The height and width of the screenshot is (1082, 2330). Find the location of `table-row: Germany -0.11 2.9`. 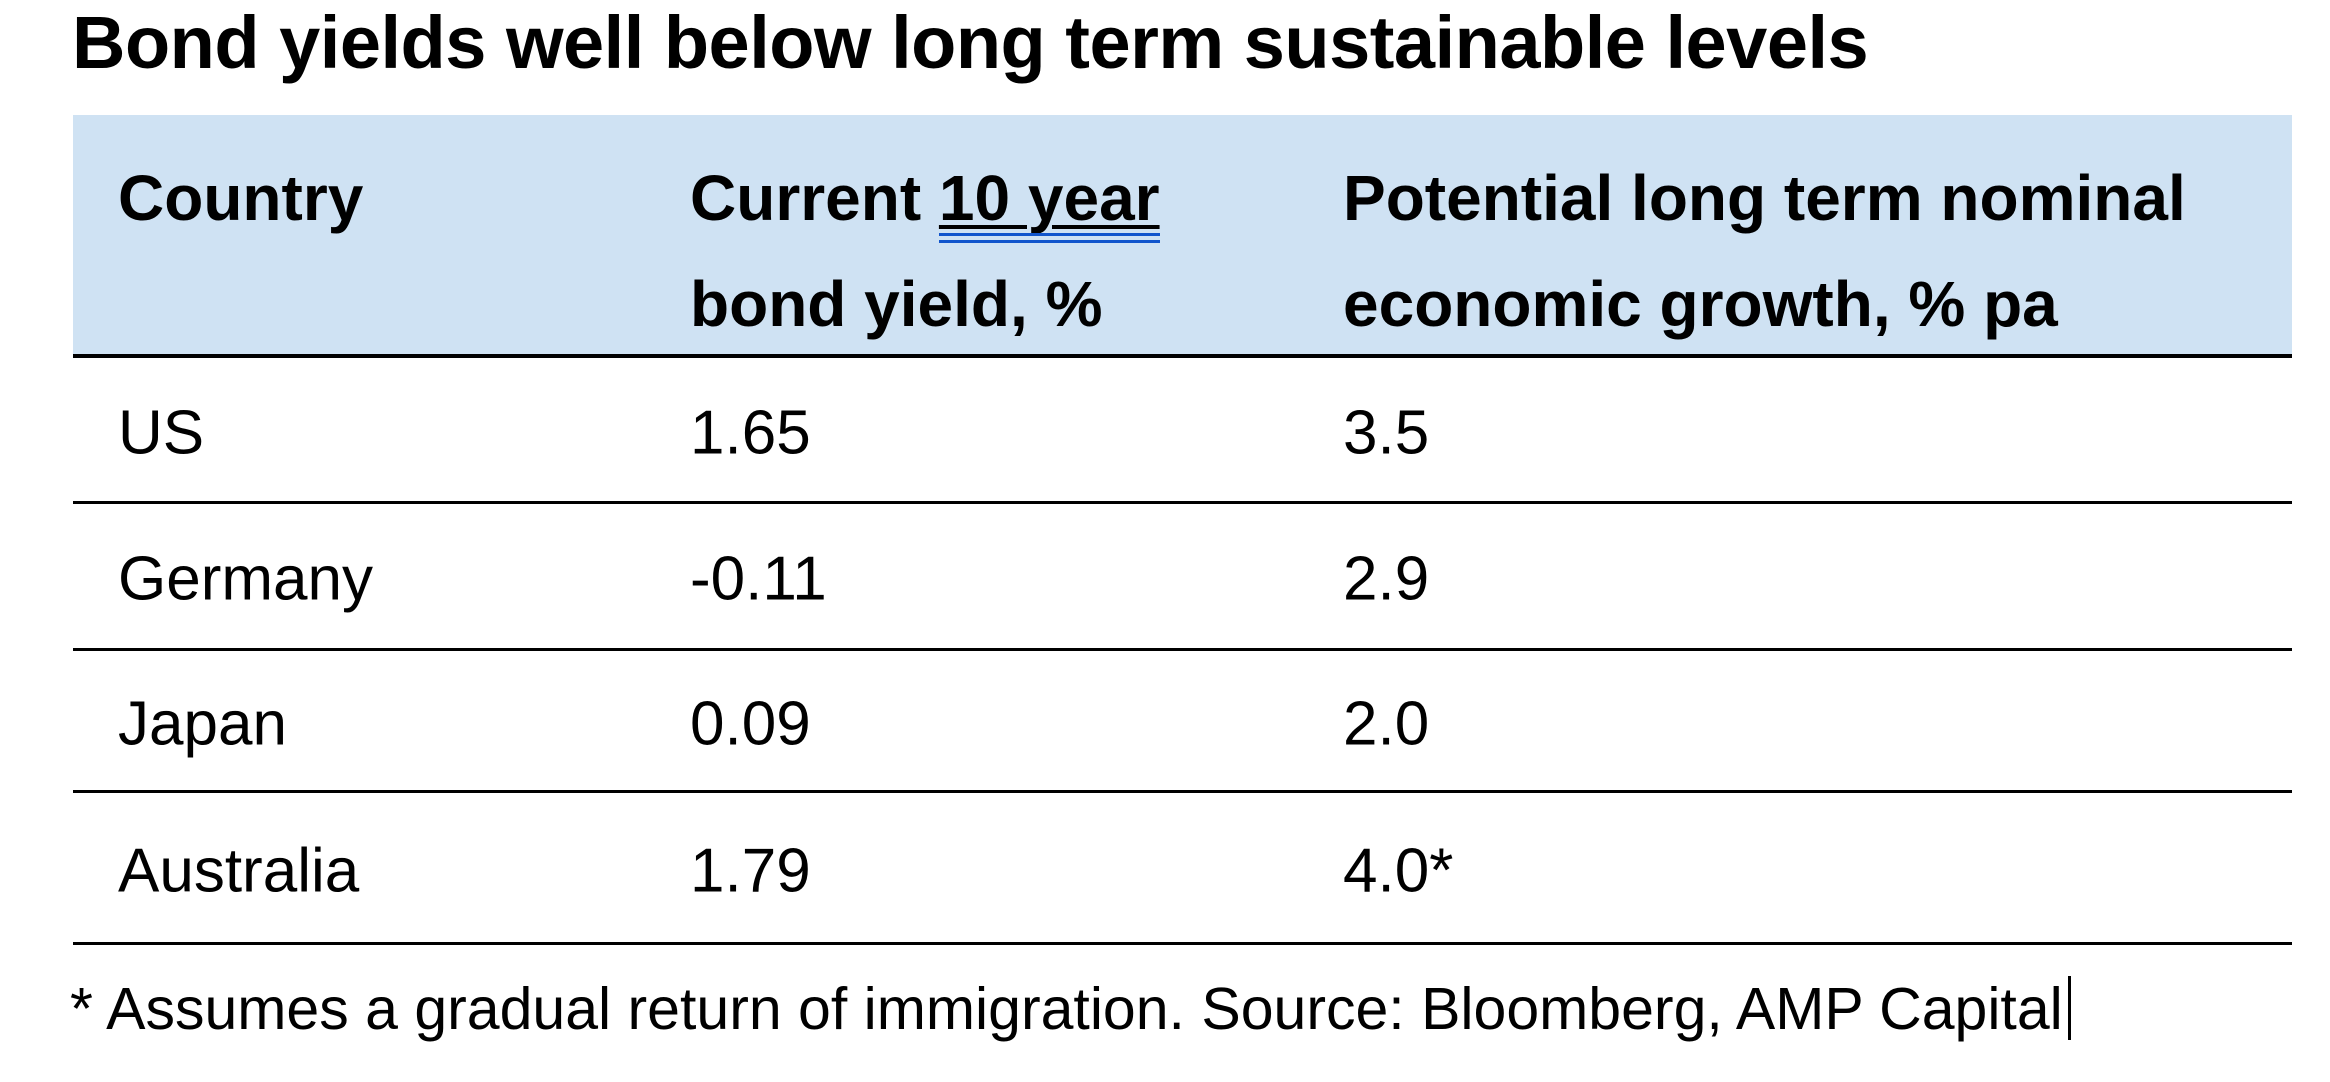

table-row: Germany -0.11 2.9 is located at coordinates (1182, 577).